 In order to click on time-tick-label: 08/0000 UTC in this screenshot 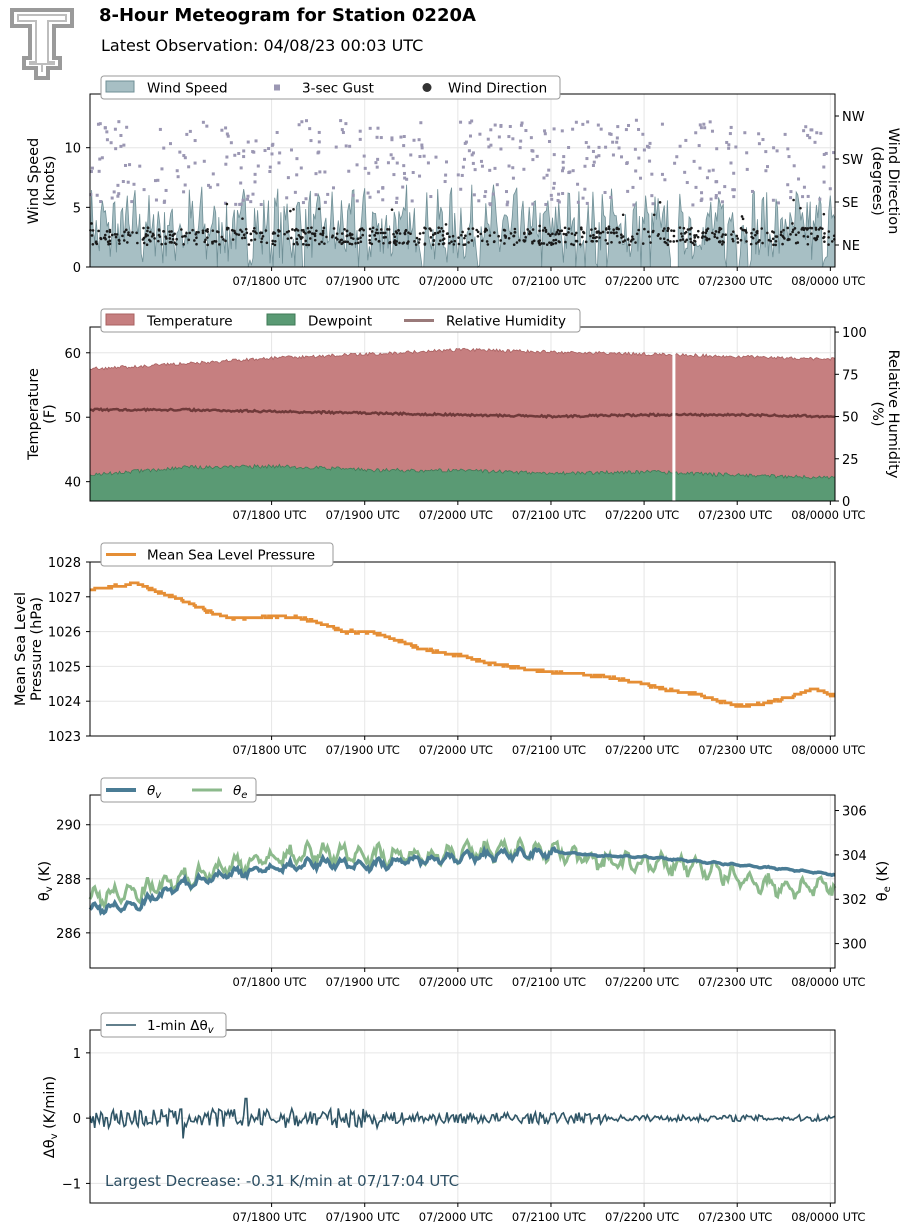, I will do `click(828, 750)`.